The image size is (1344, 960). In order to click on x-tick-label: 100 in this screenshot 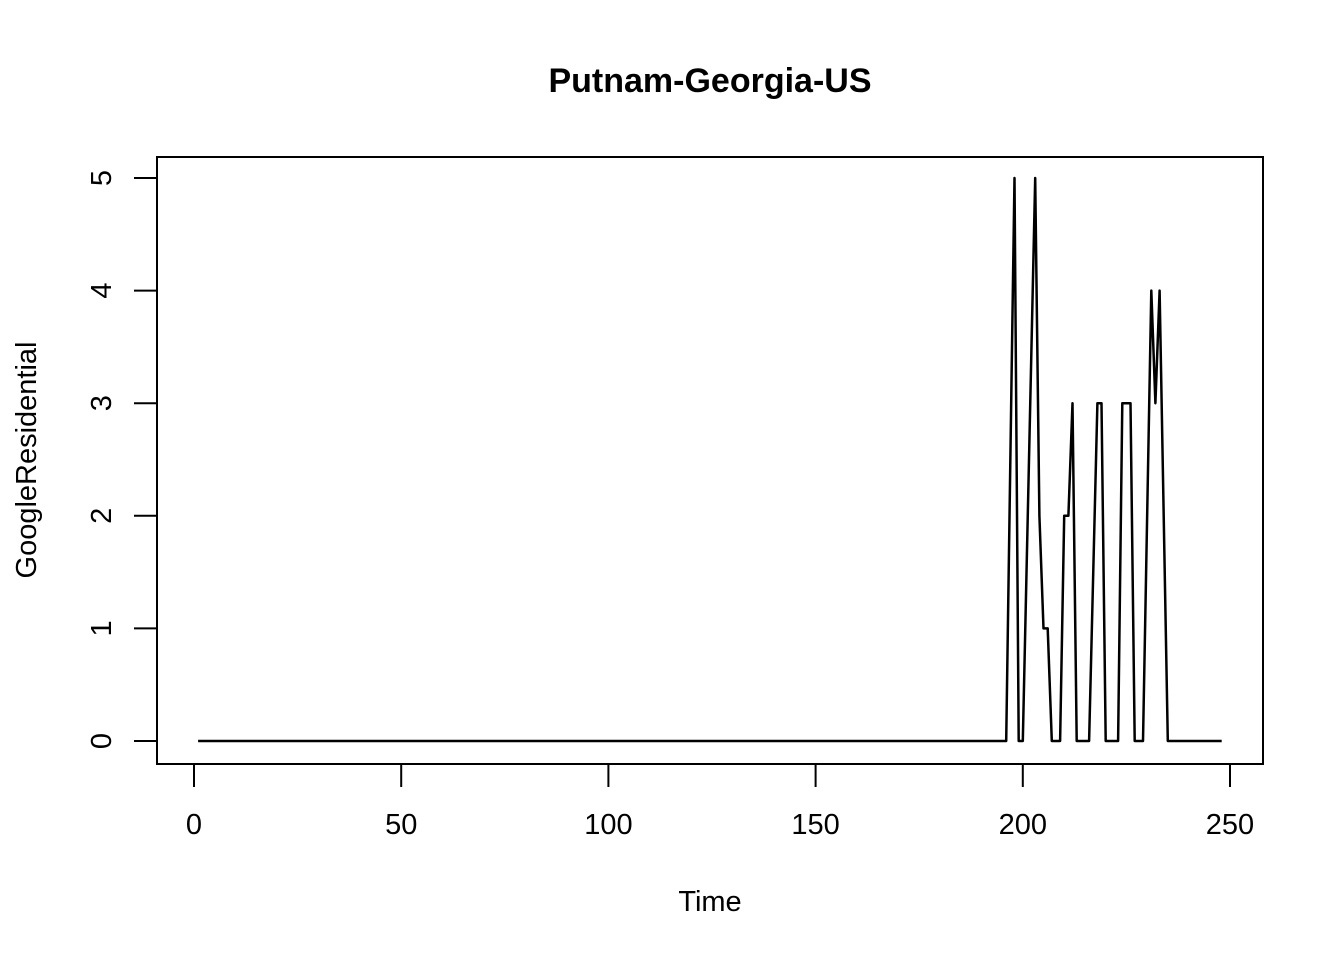, I will do `click(608, 825)`.